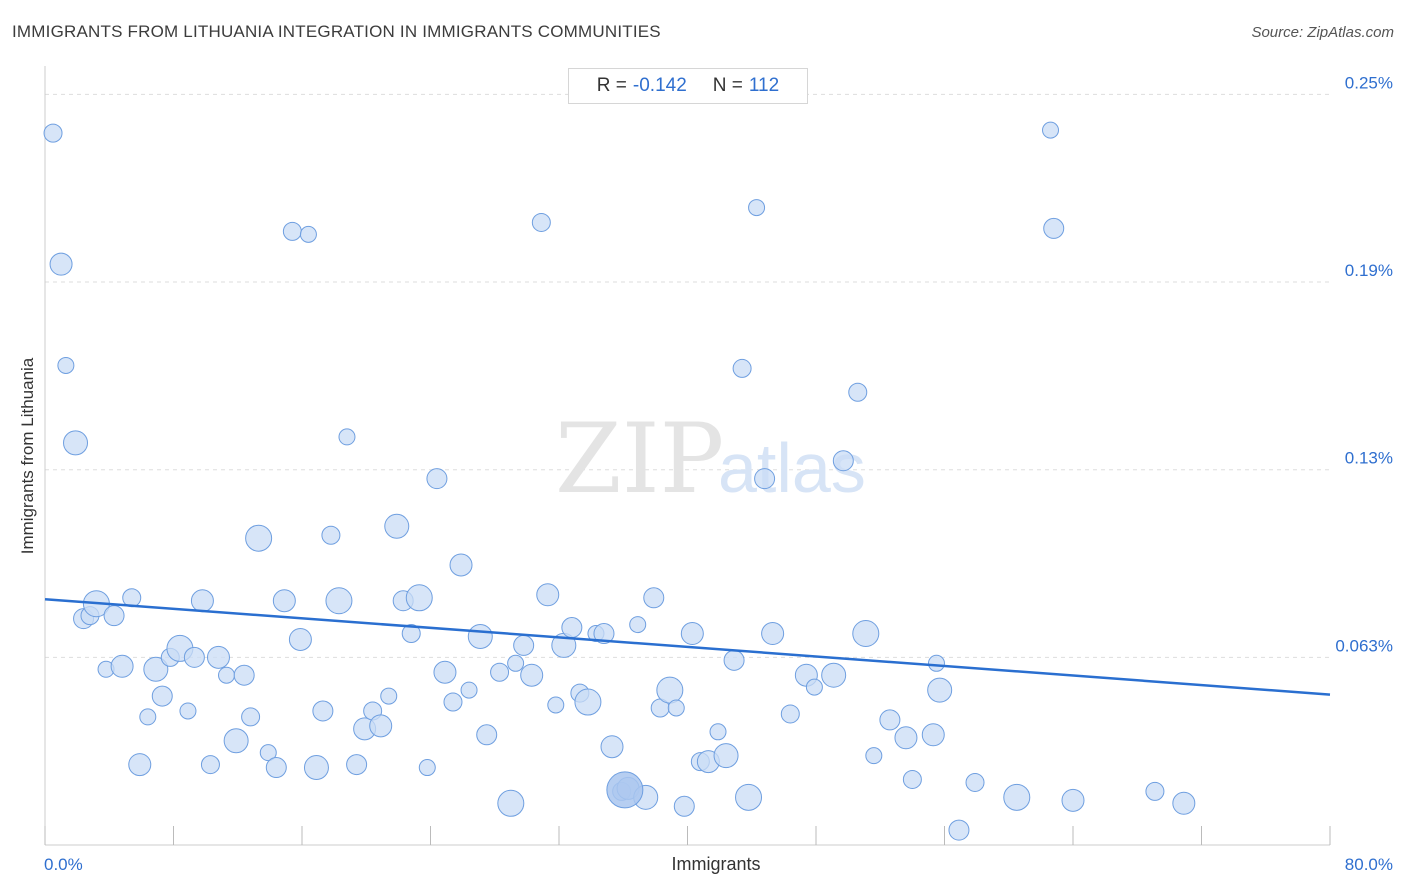 The height and width of the screenshot is (892, 1406). What do you see at coordinates (716, 864) in the screenshot?
I see `x-axis-label: Immigrants` at bounding box center [716, 864].